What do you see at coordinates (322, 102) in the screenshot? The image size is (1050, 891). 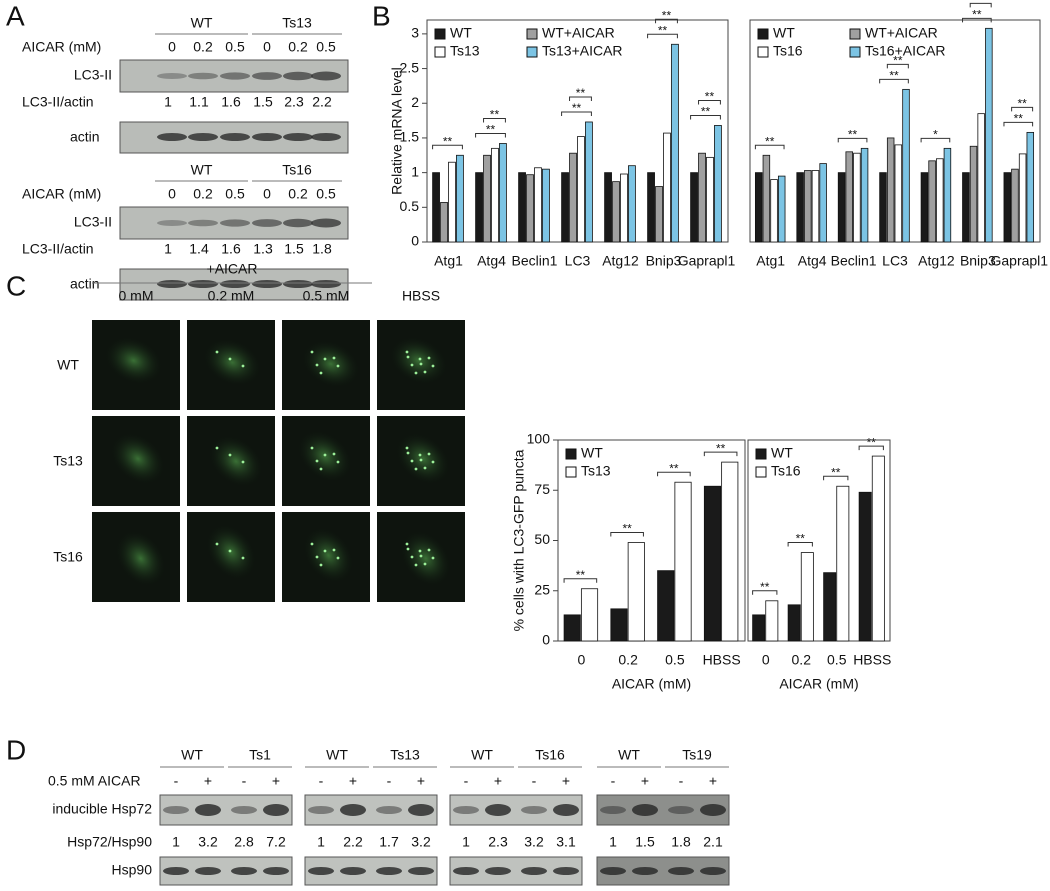 I see `ratio: 2.2` at bounding box center [322, 102].